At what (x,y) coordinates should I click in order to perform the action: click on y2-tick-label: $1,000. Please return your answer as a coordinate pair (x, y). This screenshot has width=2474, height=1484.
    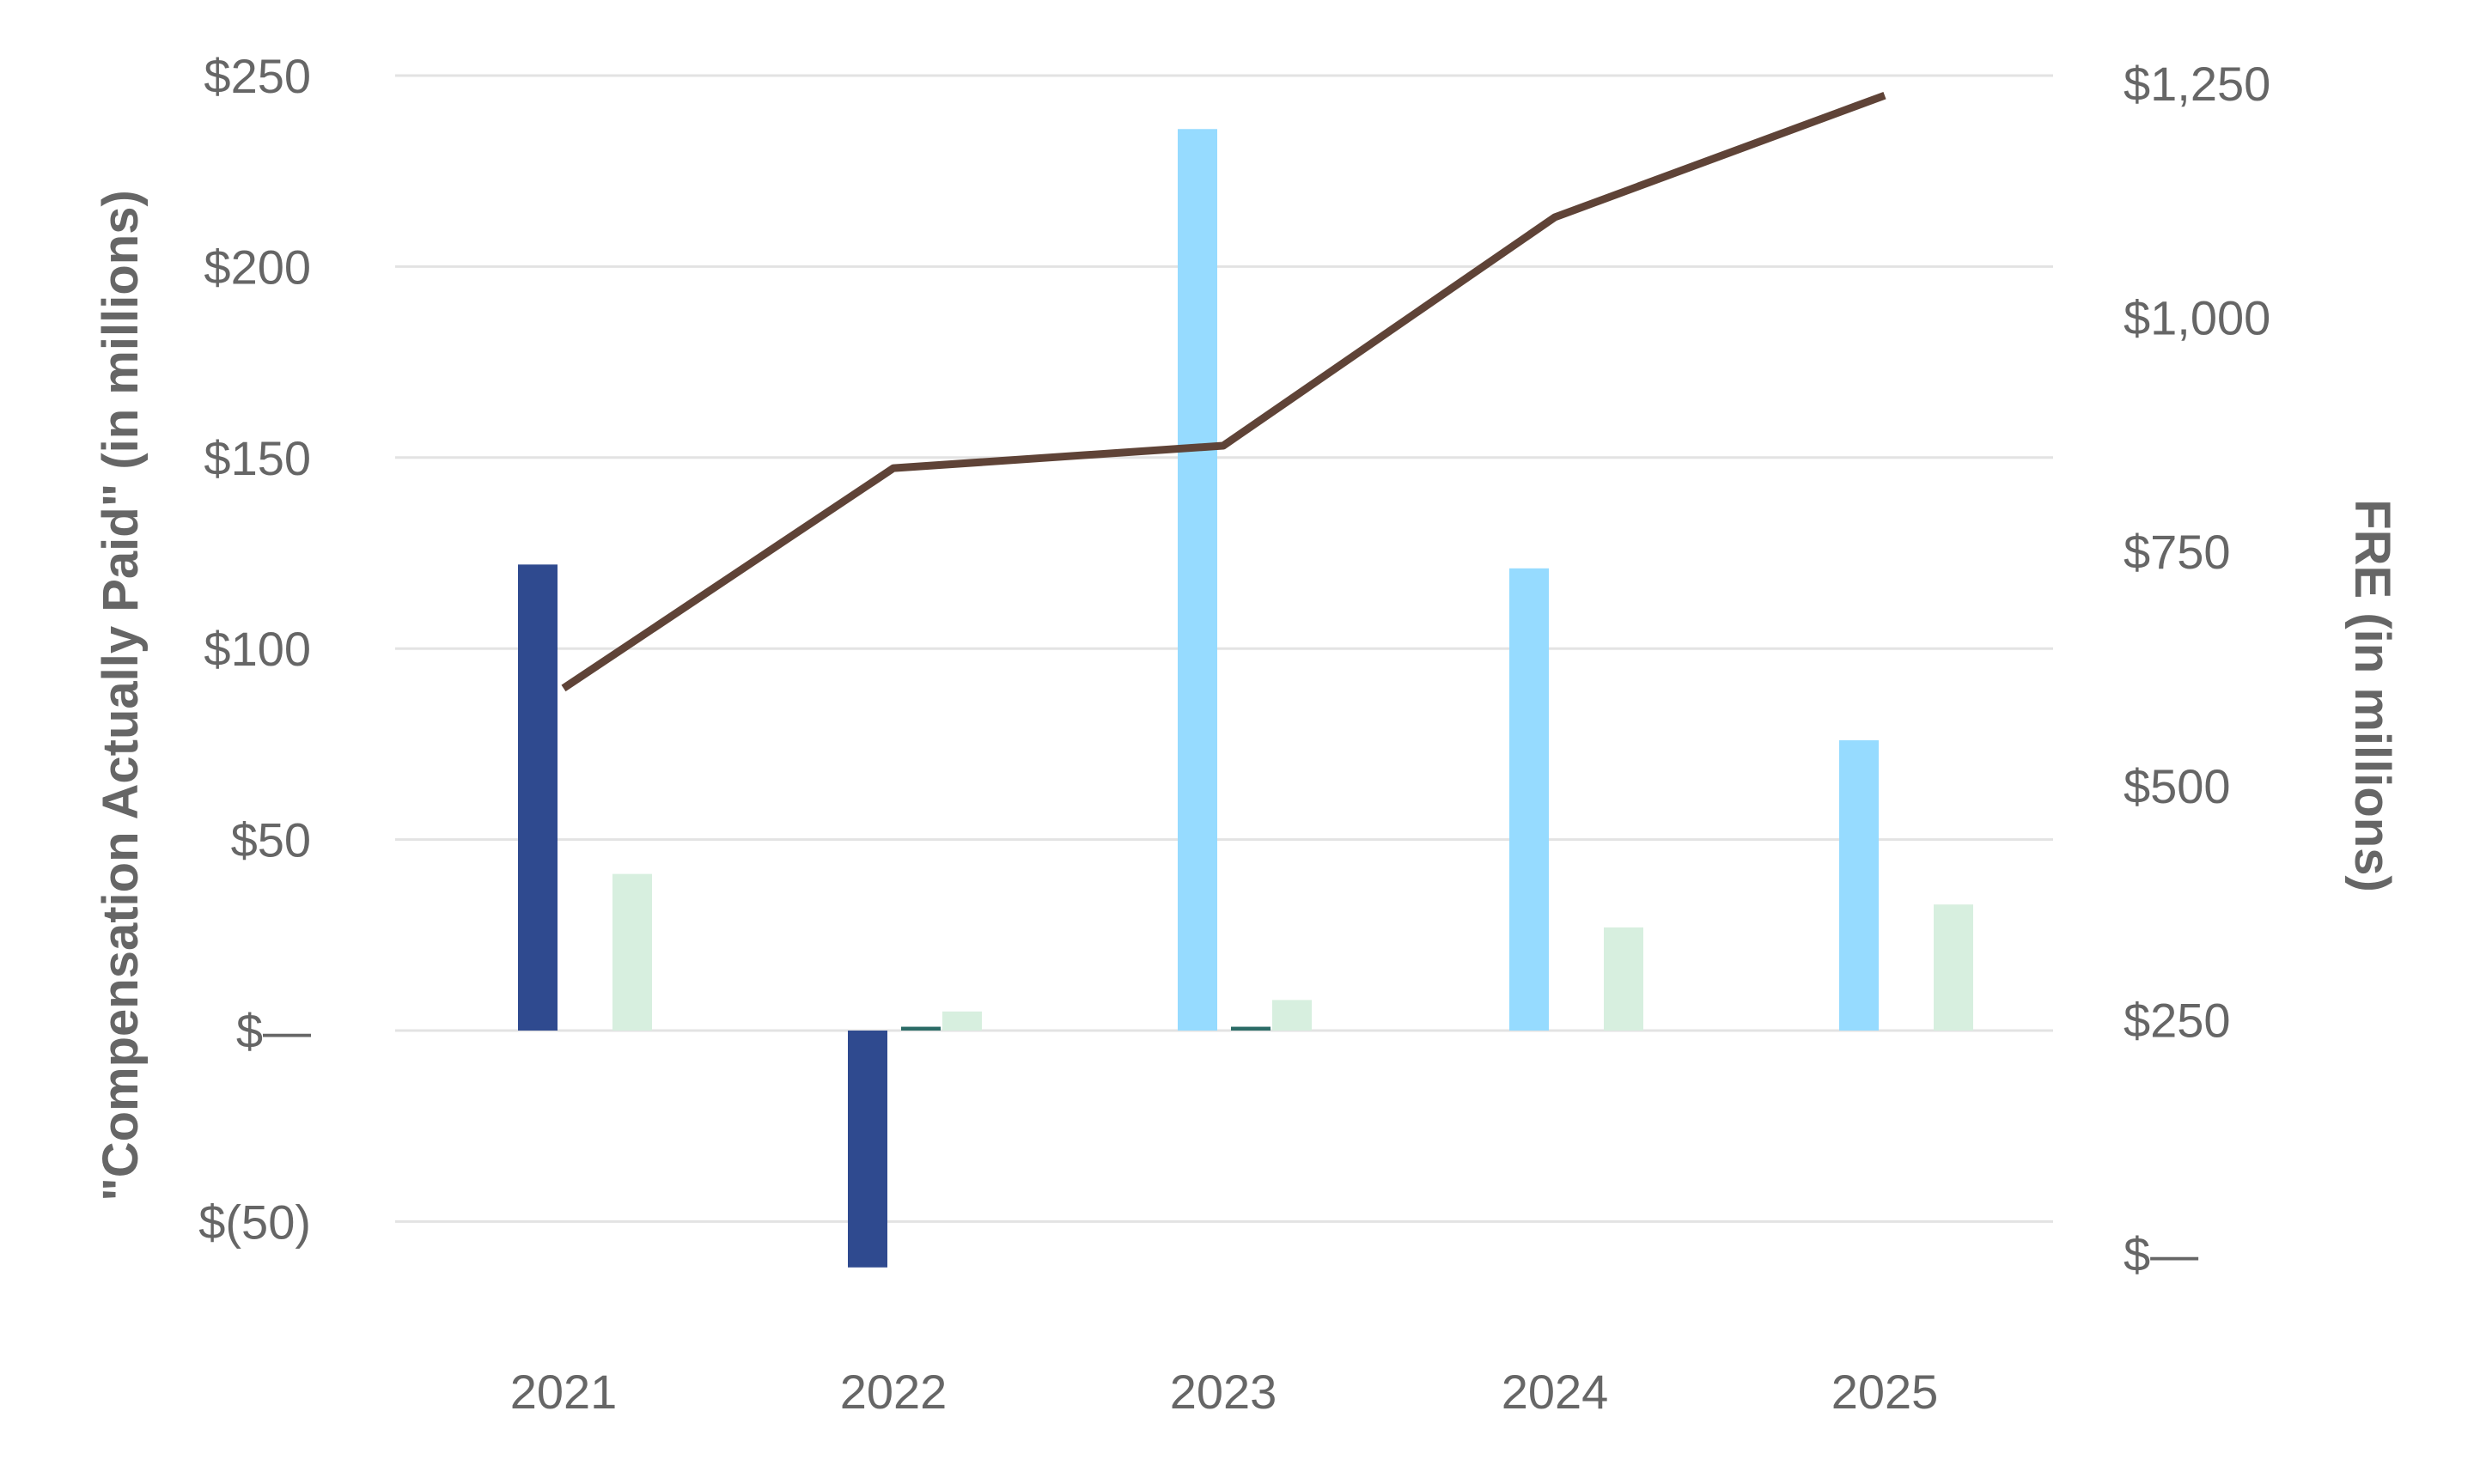
    Looking at the image, I should click on (2197, 318).